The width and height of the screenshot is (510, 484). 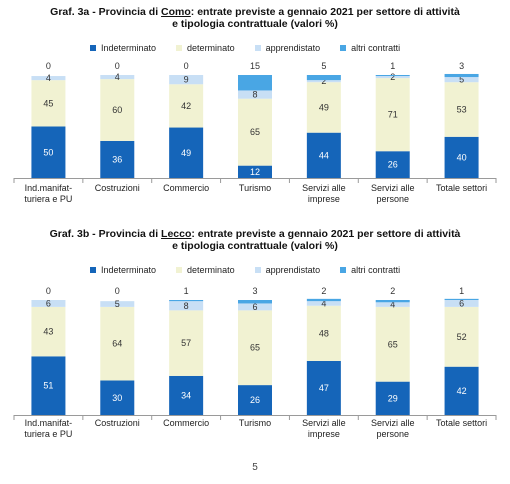 What do you see at coordinates (376, 48) in the screenshot?
I see `legend-label: altri contratti` at bounding box center [376, 48].